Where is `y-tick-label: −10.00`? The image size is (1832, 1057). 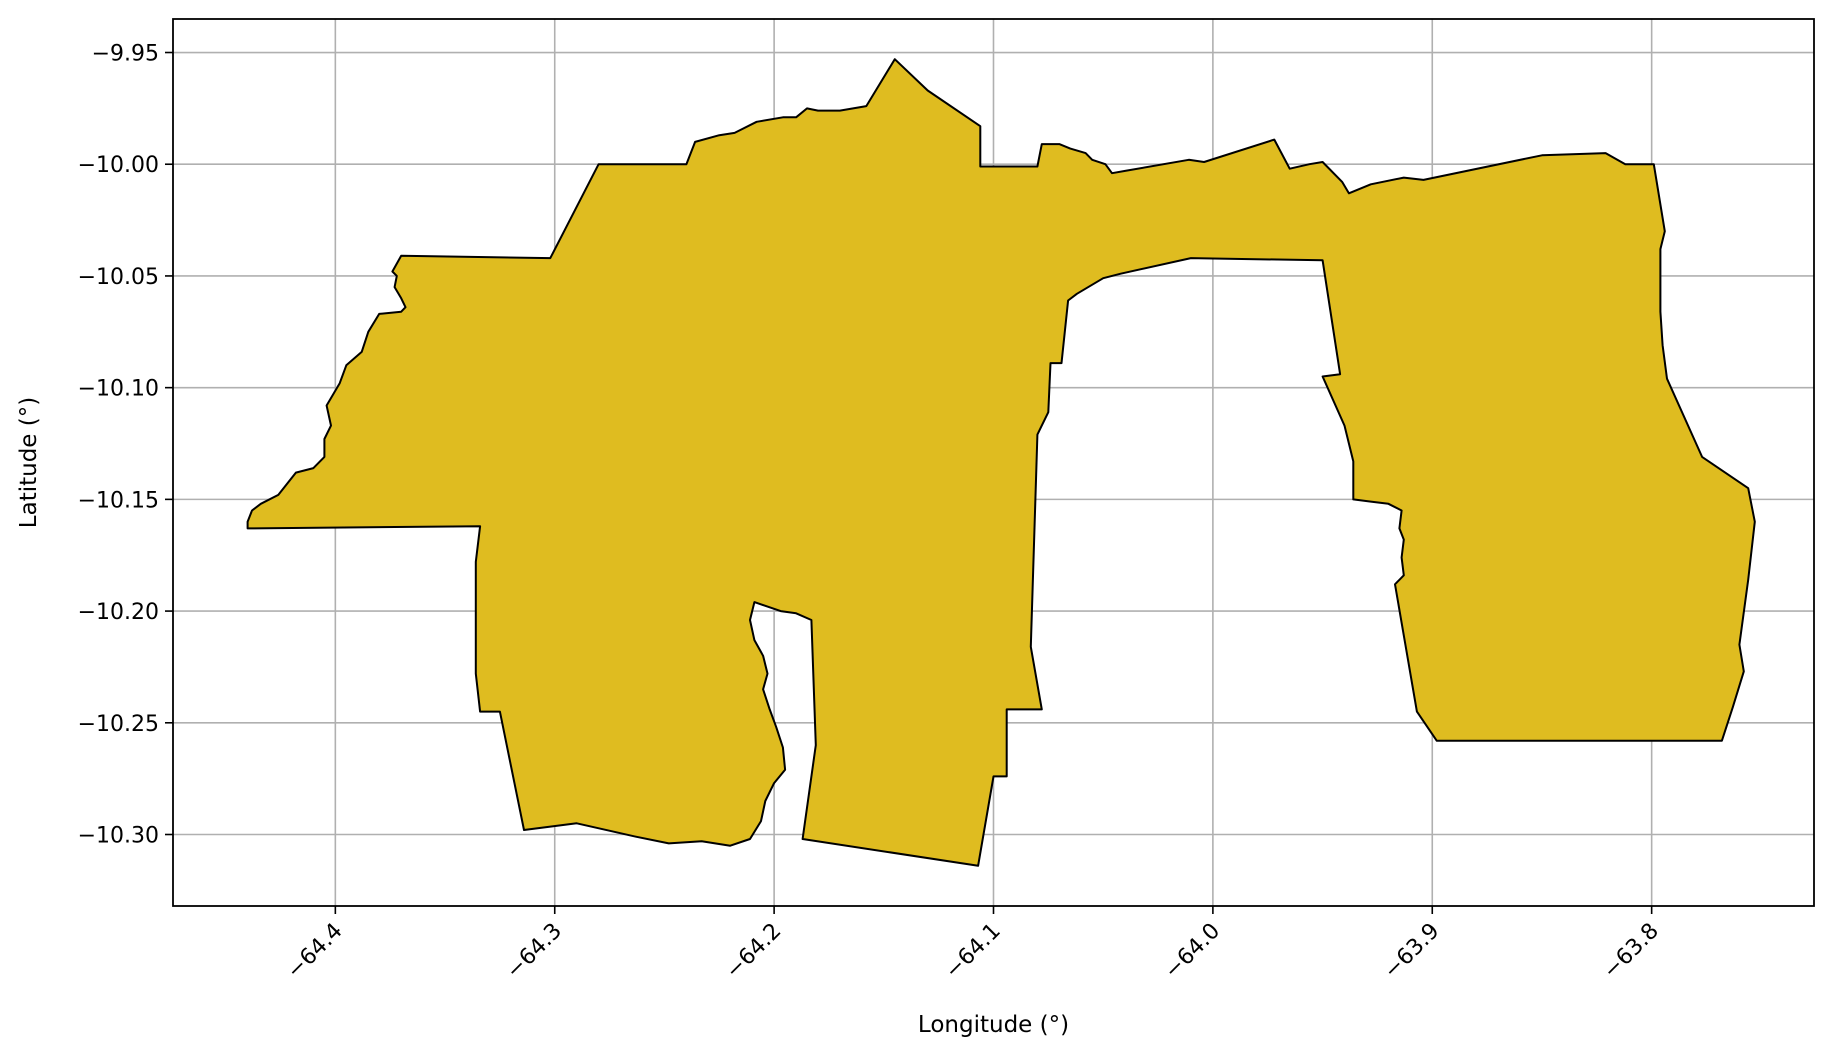 y-tick-label: −10.00 is located at coordinates (118, 165).